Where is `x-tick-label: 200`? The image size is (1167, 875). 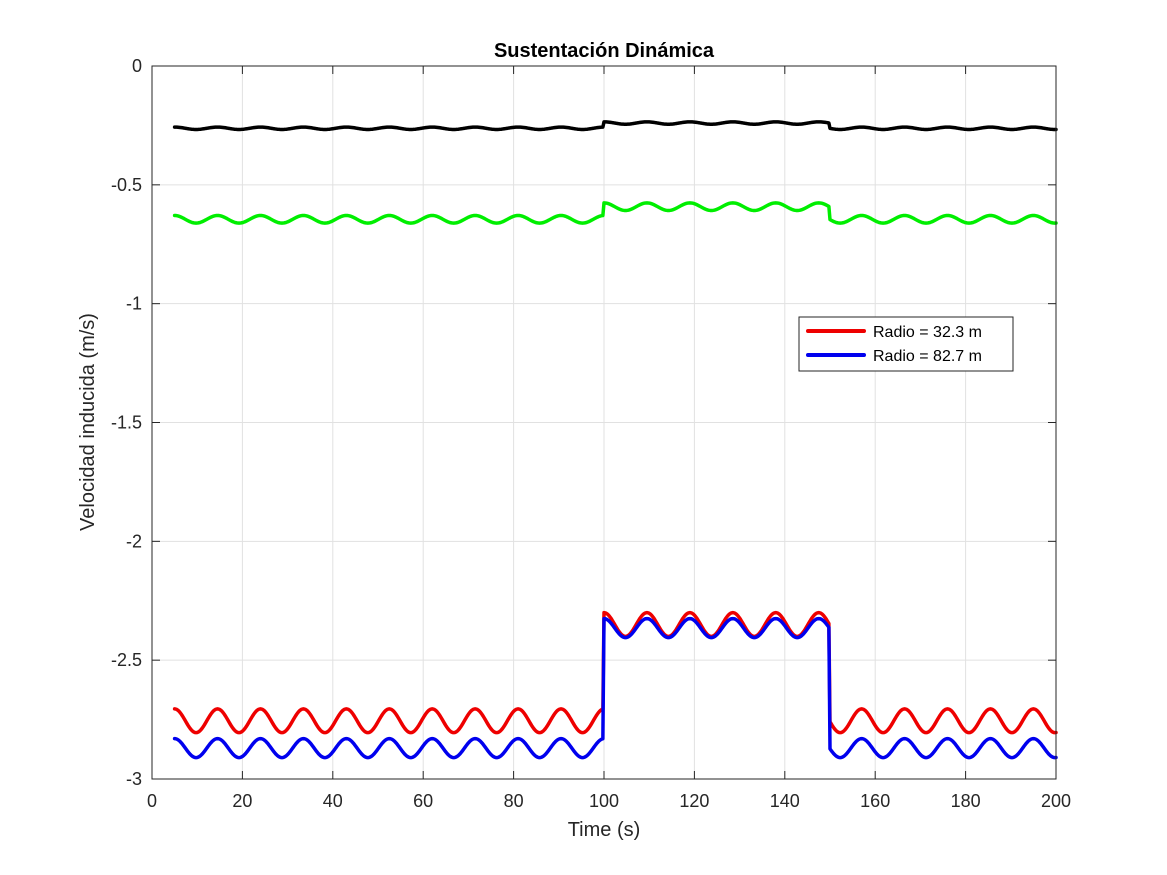 x-tick-label: 200 is located at coordinates (1056, 801).